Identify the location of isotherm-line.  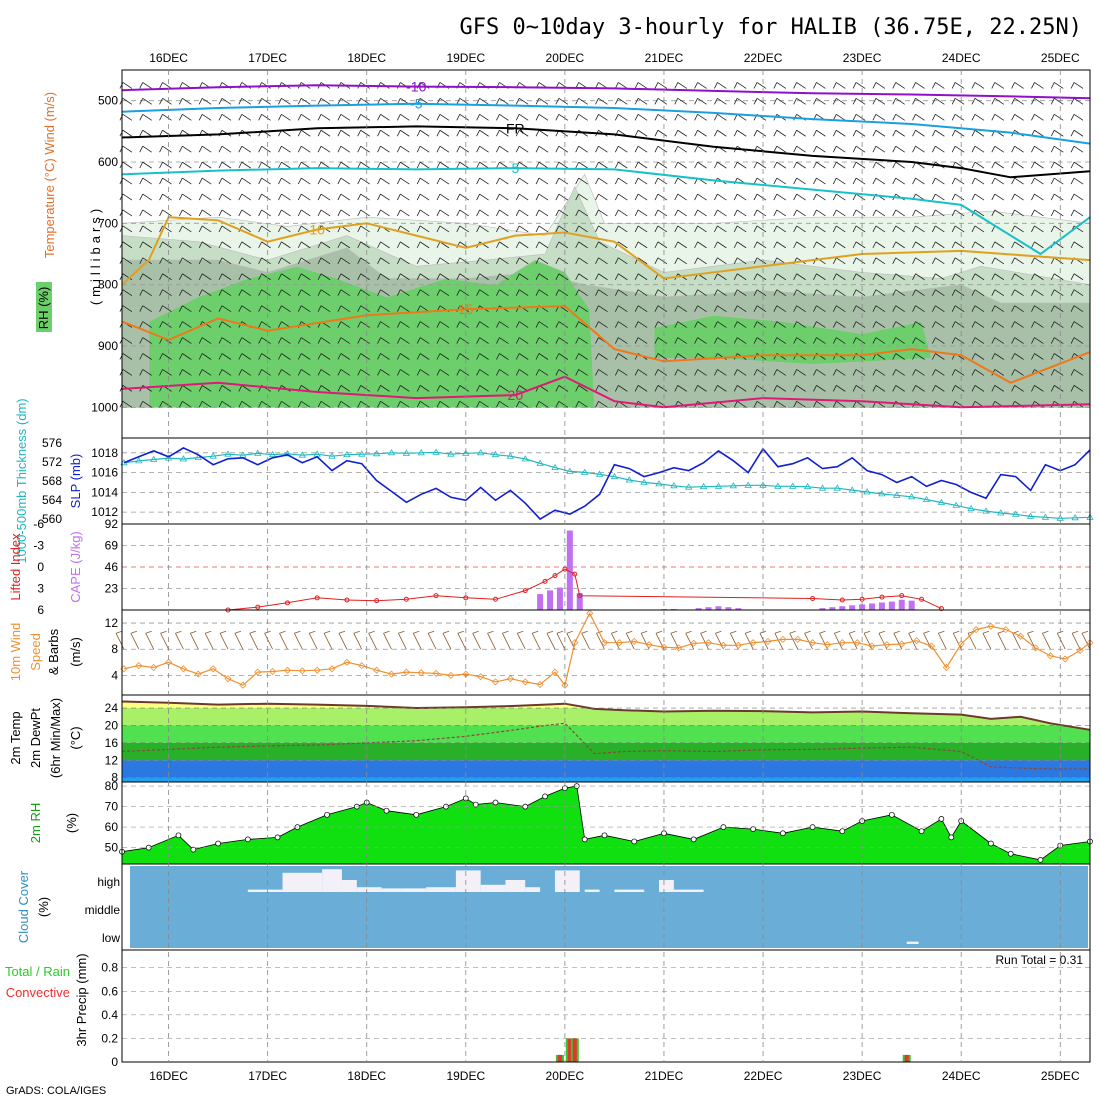
(606, 92).